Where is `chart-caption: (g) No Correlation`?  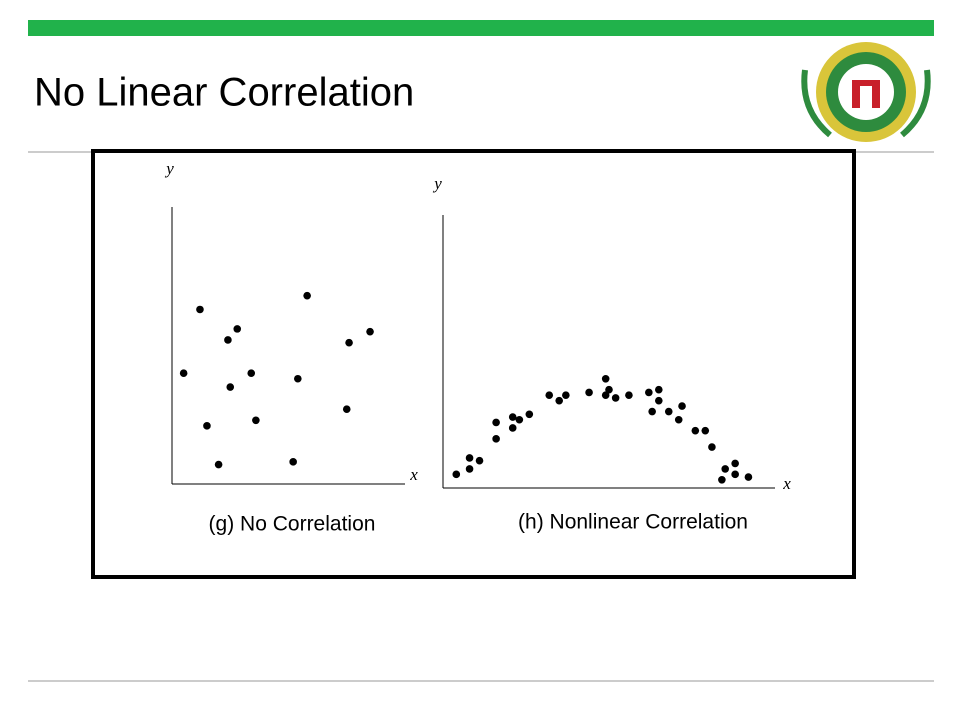
chart-caption: (g) No Correlation is located at coordinates (292, 524).